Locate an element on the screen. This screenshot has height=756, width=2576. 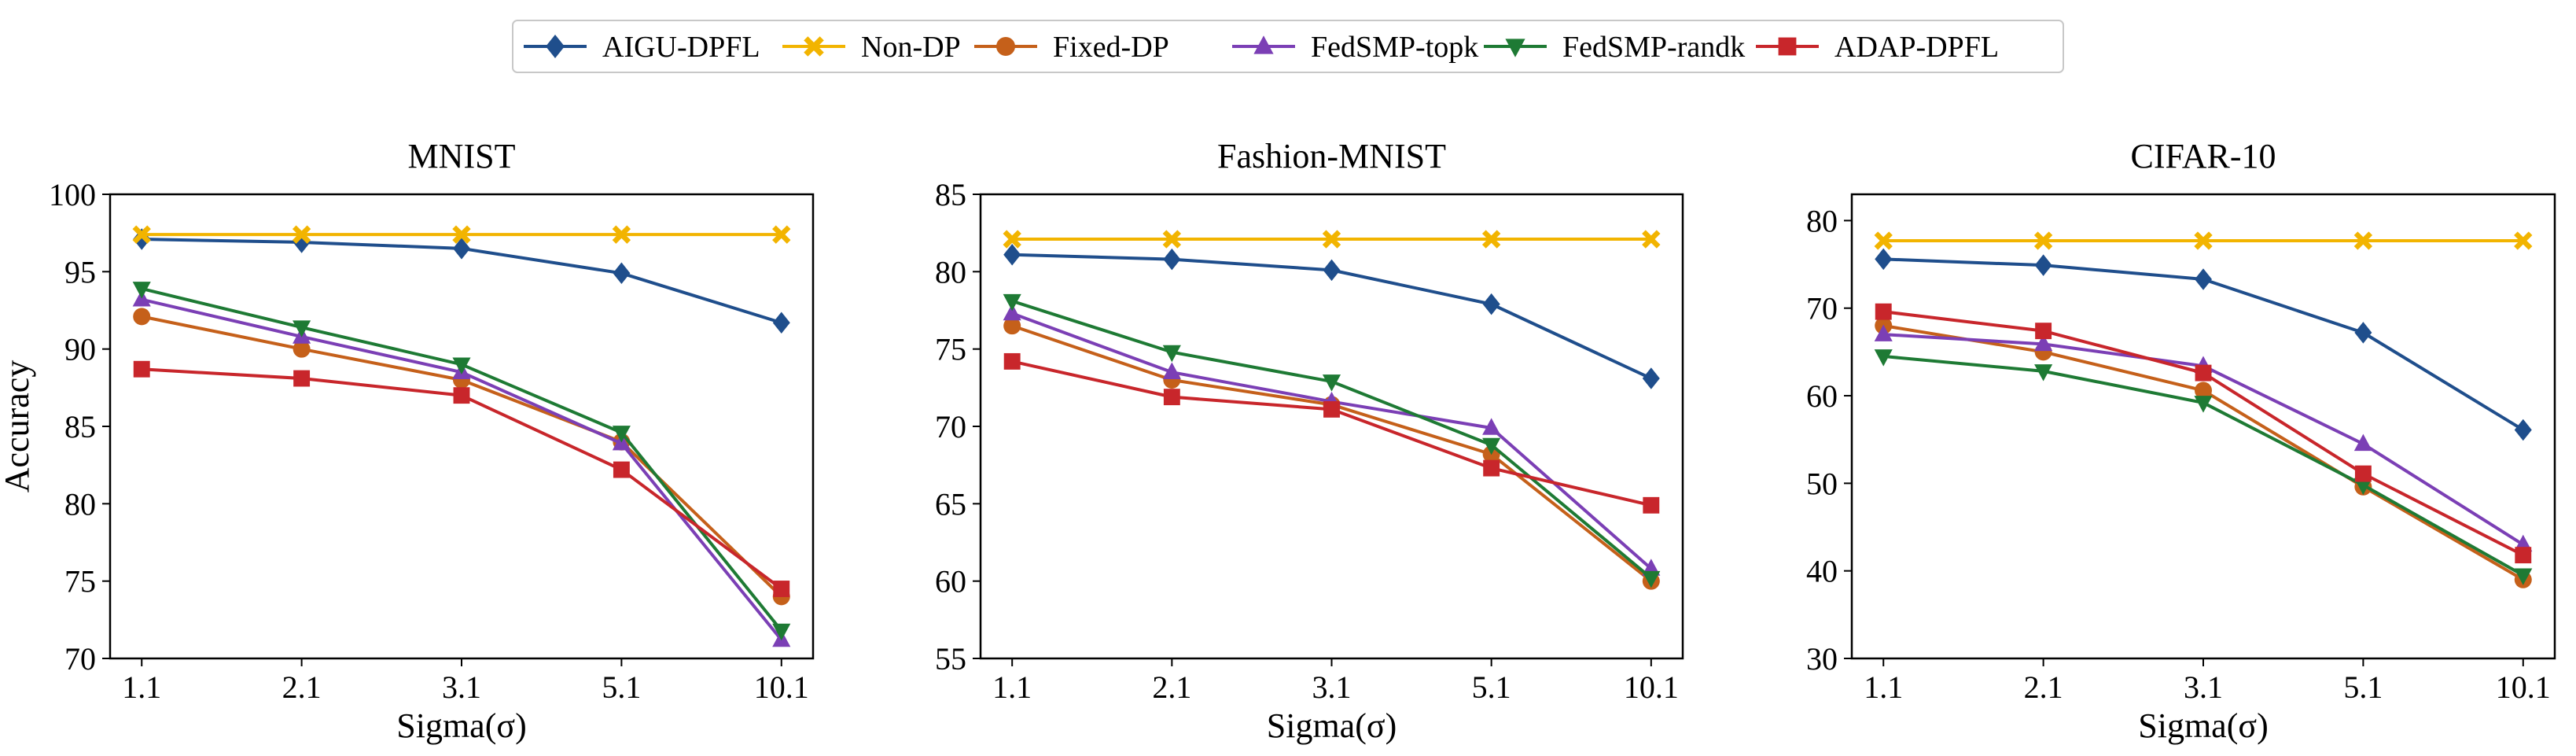
x-axis-label: Sigma(σ) is located at coordinates (2203, 725).